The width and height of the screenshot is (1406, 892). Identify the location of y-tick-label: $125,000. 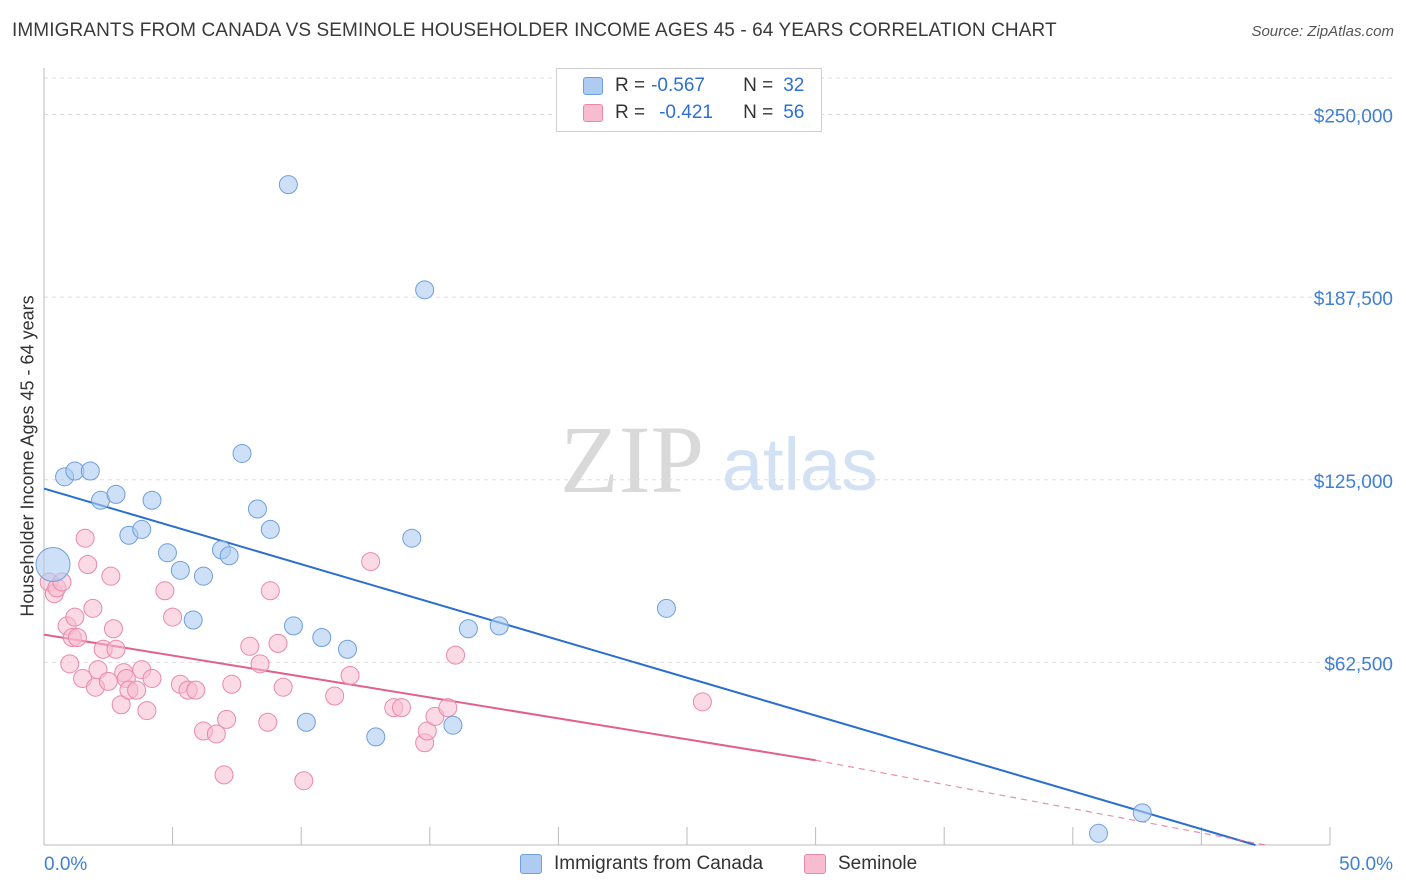
(1353, 482).